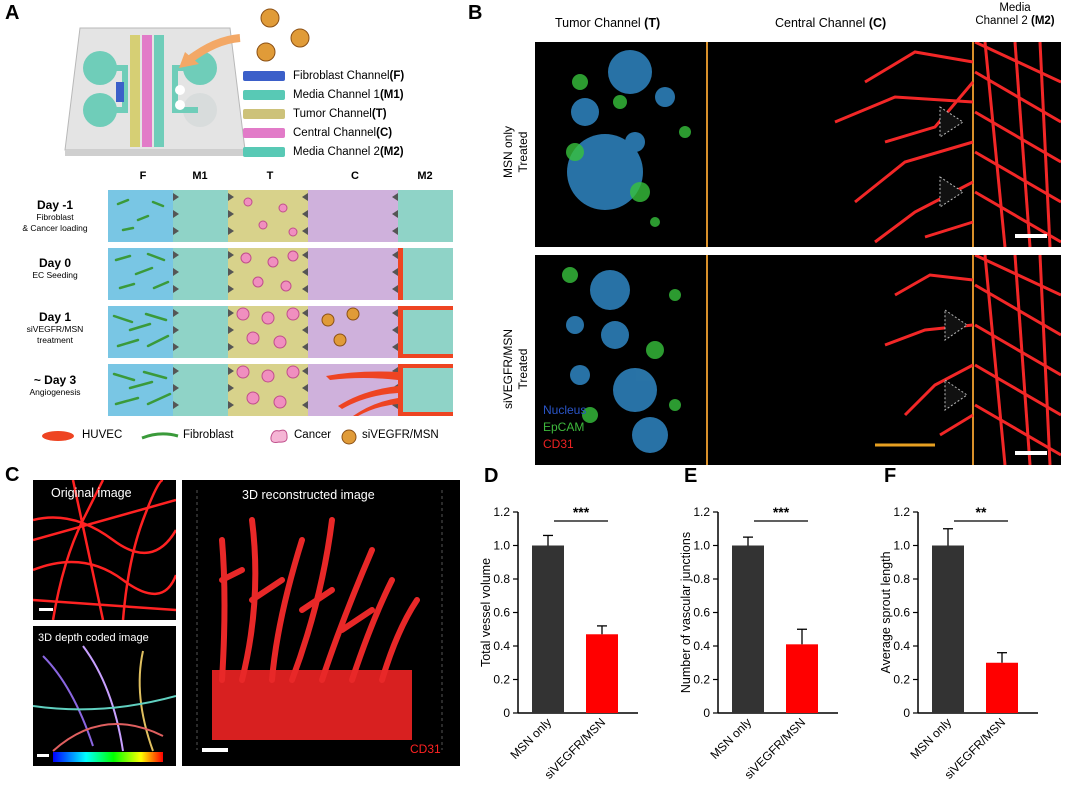 This screenshot has height=807, width=1065. Describe the element at coordinates (379, 114) in the screenshot. I see `legend-code: (T)` at that location.